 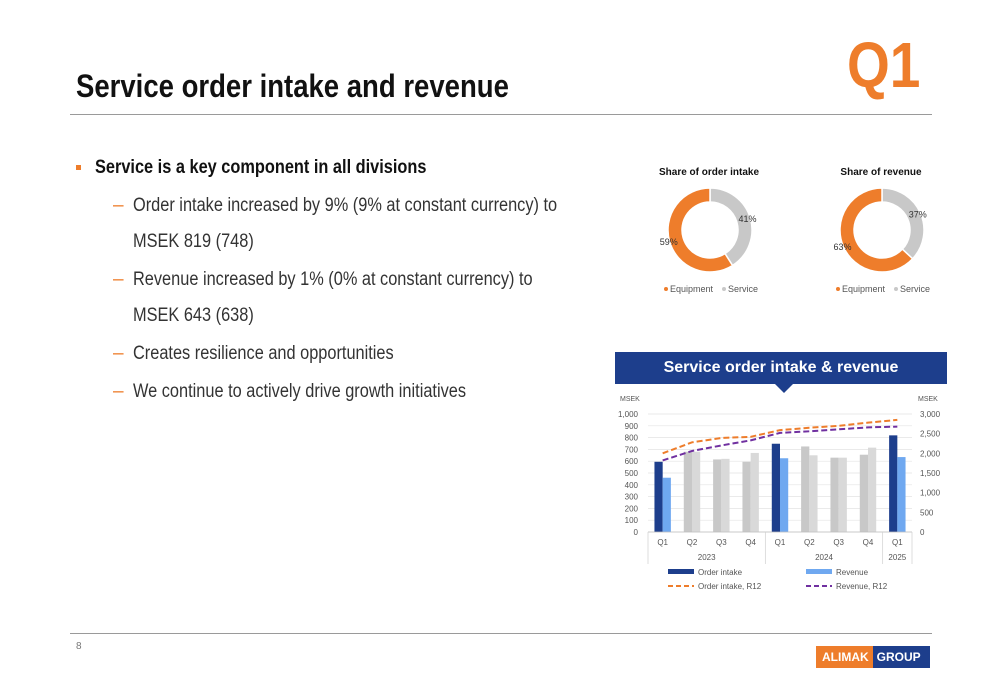 What do you see at coordinates (632, 426) in the screenshot?
I see `y-tick-label: 900` at bounding box center [632, 426].